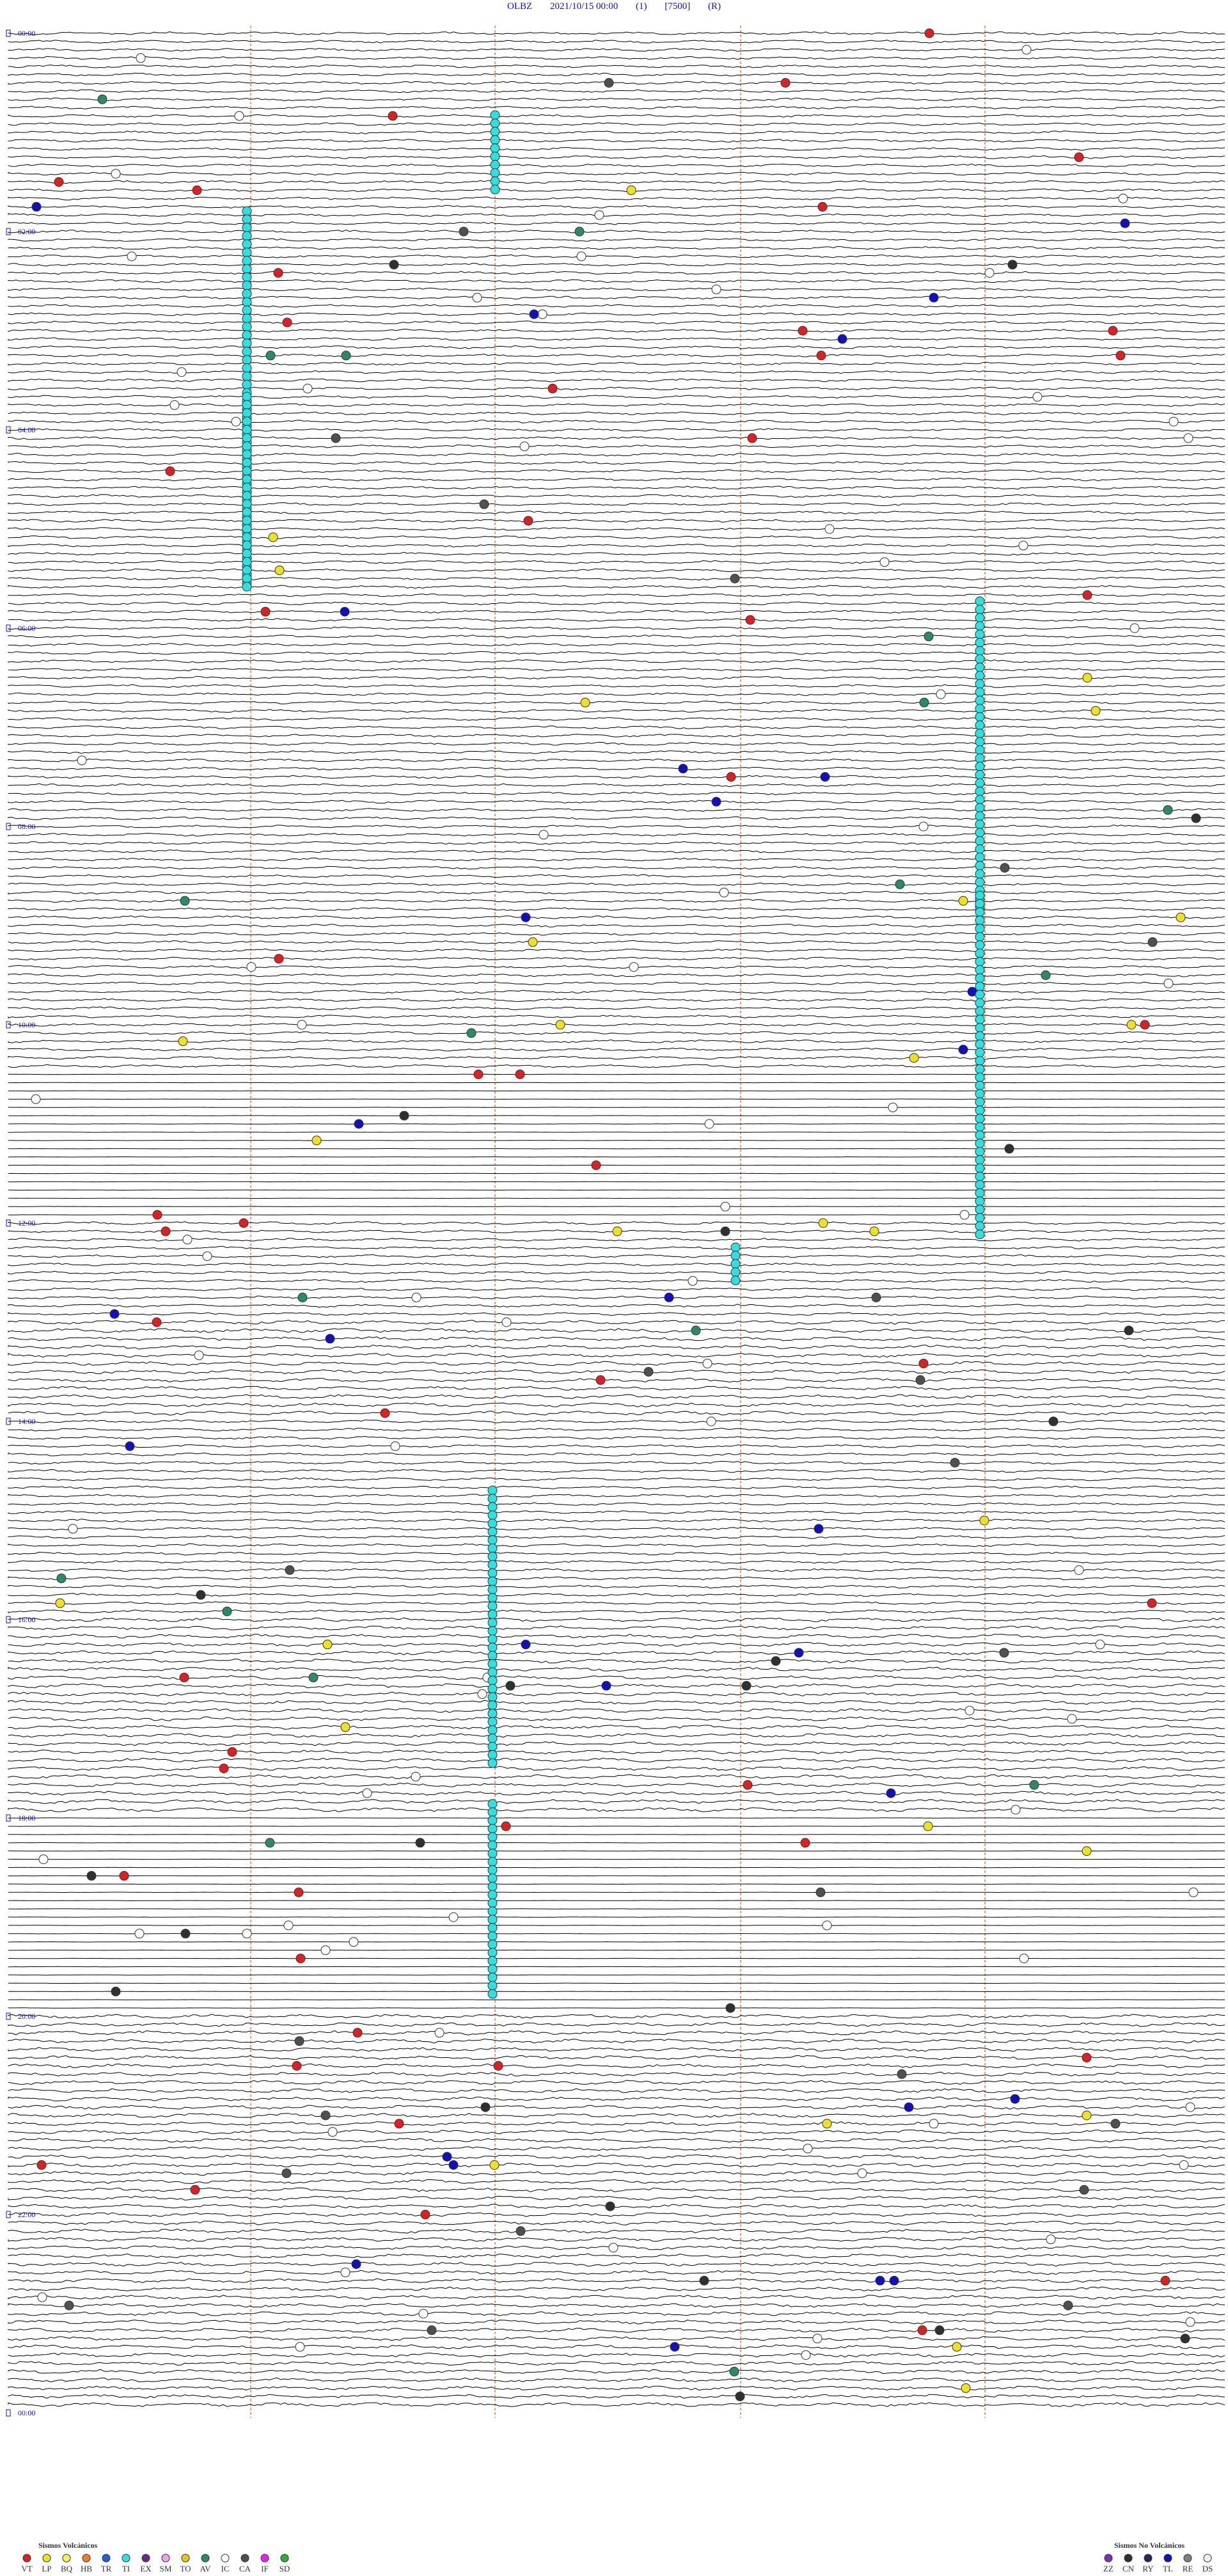 This screenshot has height=2576, width=1228. I want to click on legend-code: IF, so click(265, 2568).